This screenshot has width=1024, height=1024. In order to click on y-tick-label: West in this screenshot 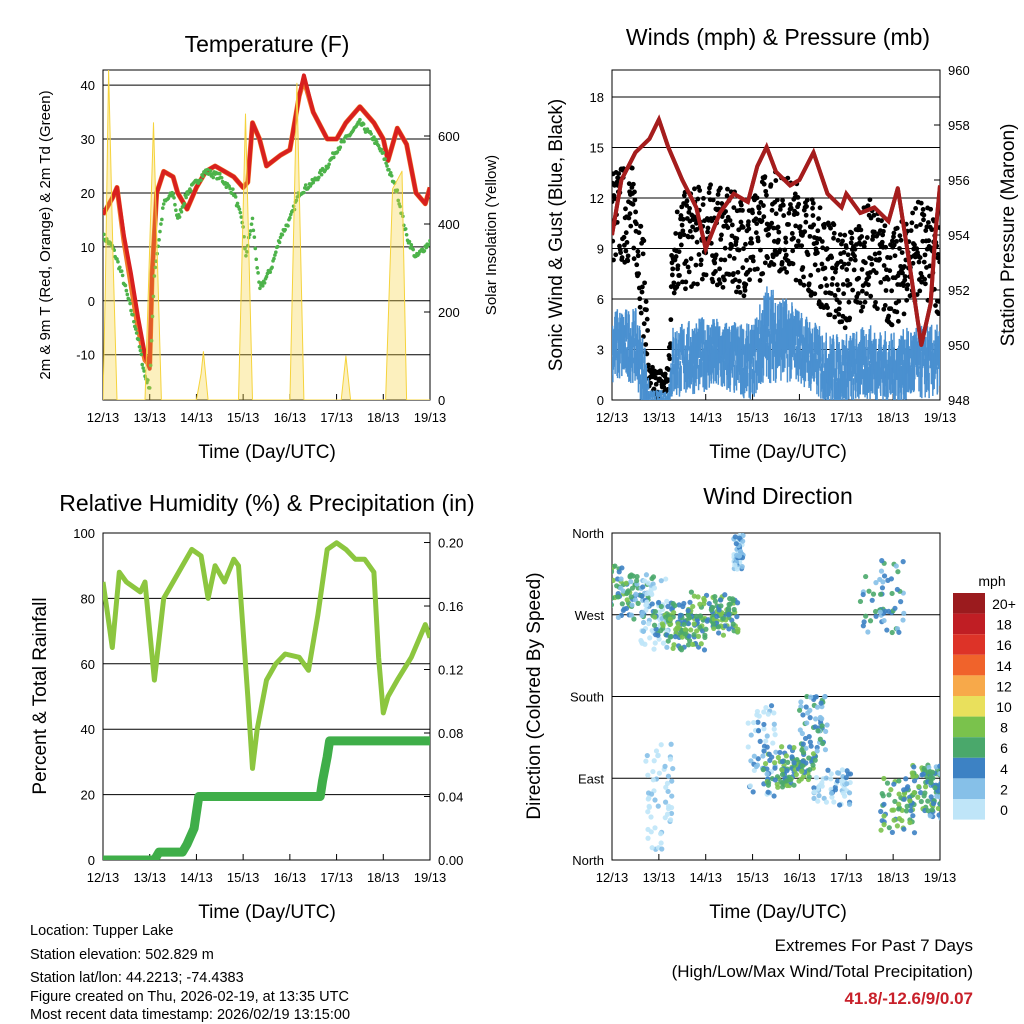, I will do `click(590, 615)`.